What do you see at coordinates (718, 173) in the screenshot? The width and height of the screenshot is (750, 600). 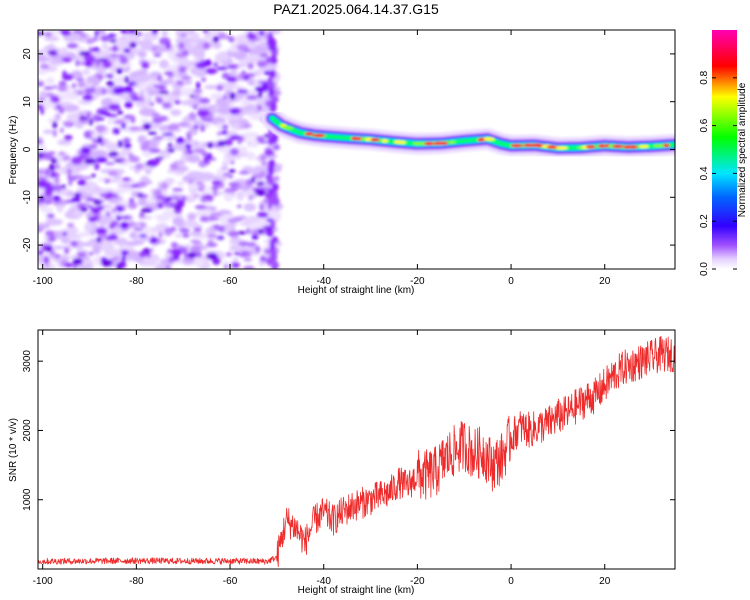 I see `colorbar-ticks: 0.0 0.2 0.4 0.6 0.8` at bounding box center [718, 173].